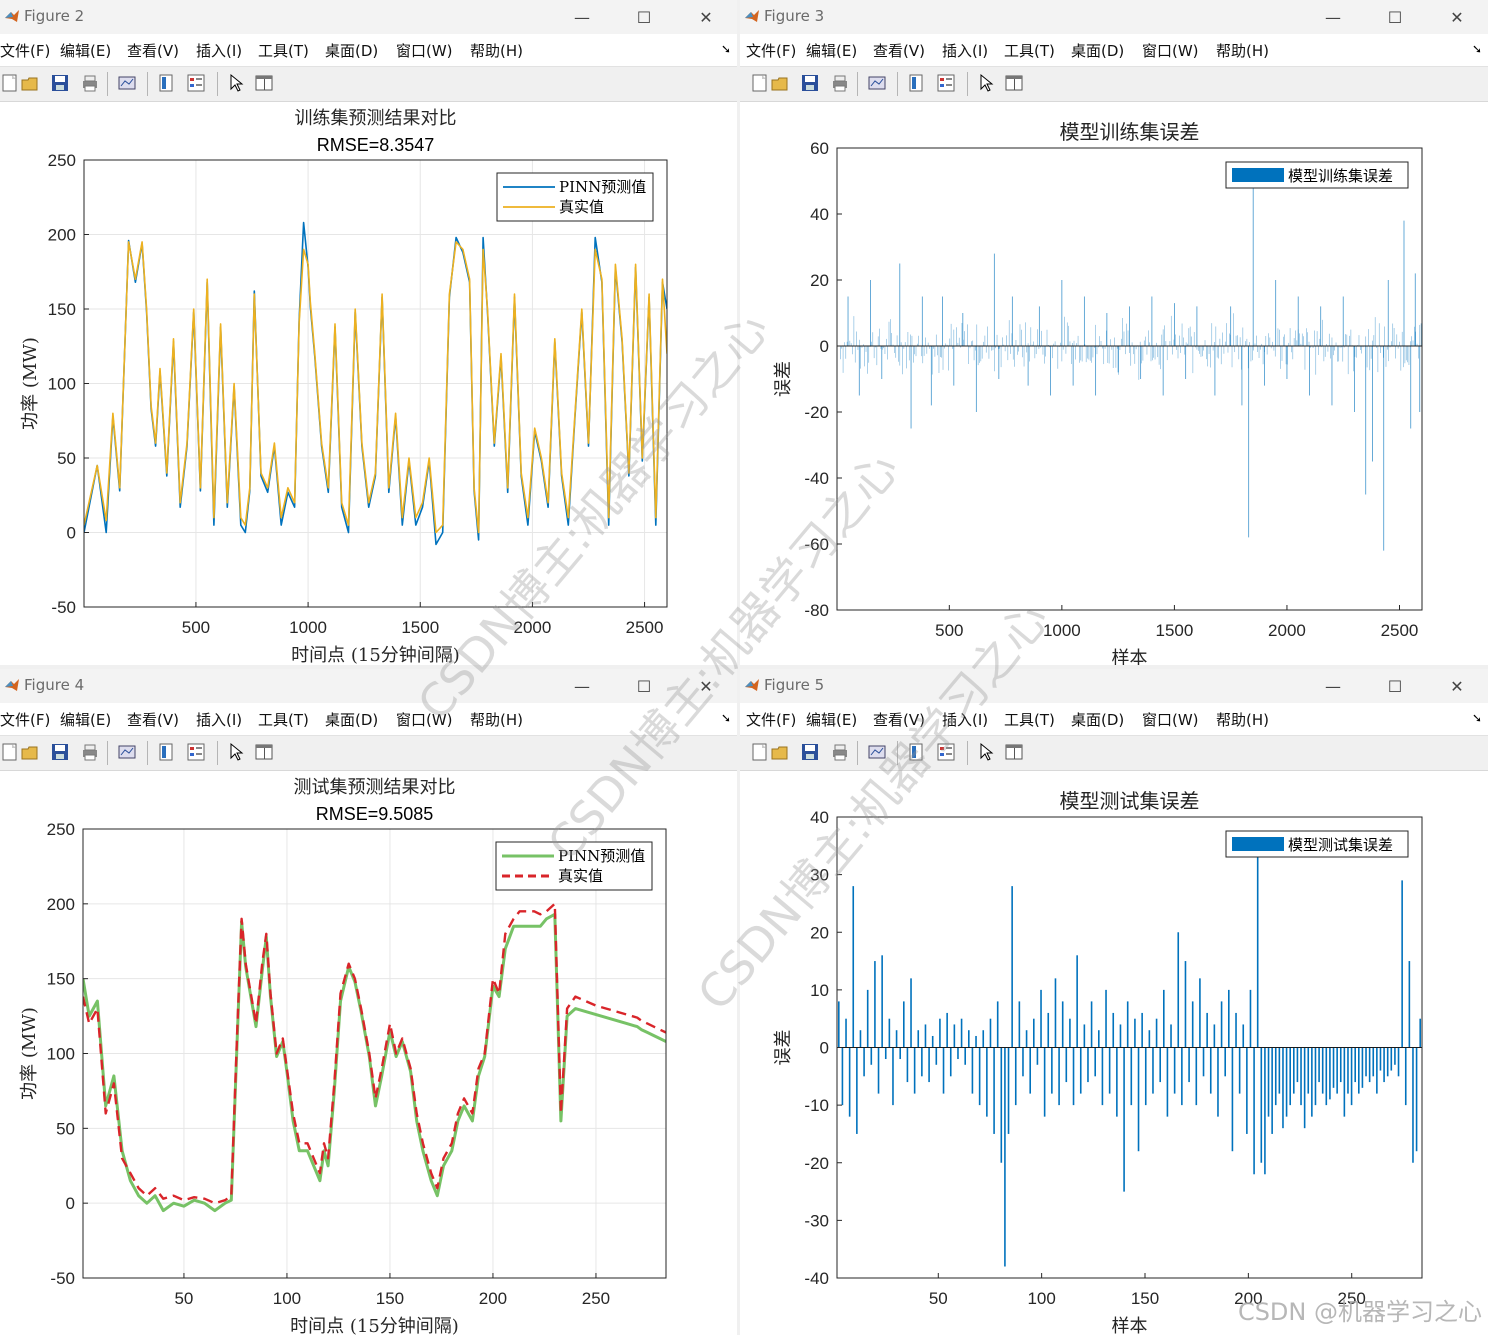 Image resolution: width=1488 pixels, height=1335 pixels. What do you see at coordinates (217, 753) in the screenshot?
I see `toolbar-separator` at bounding box center [217, 753].